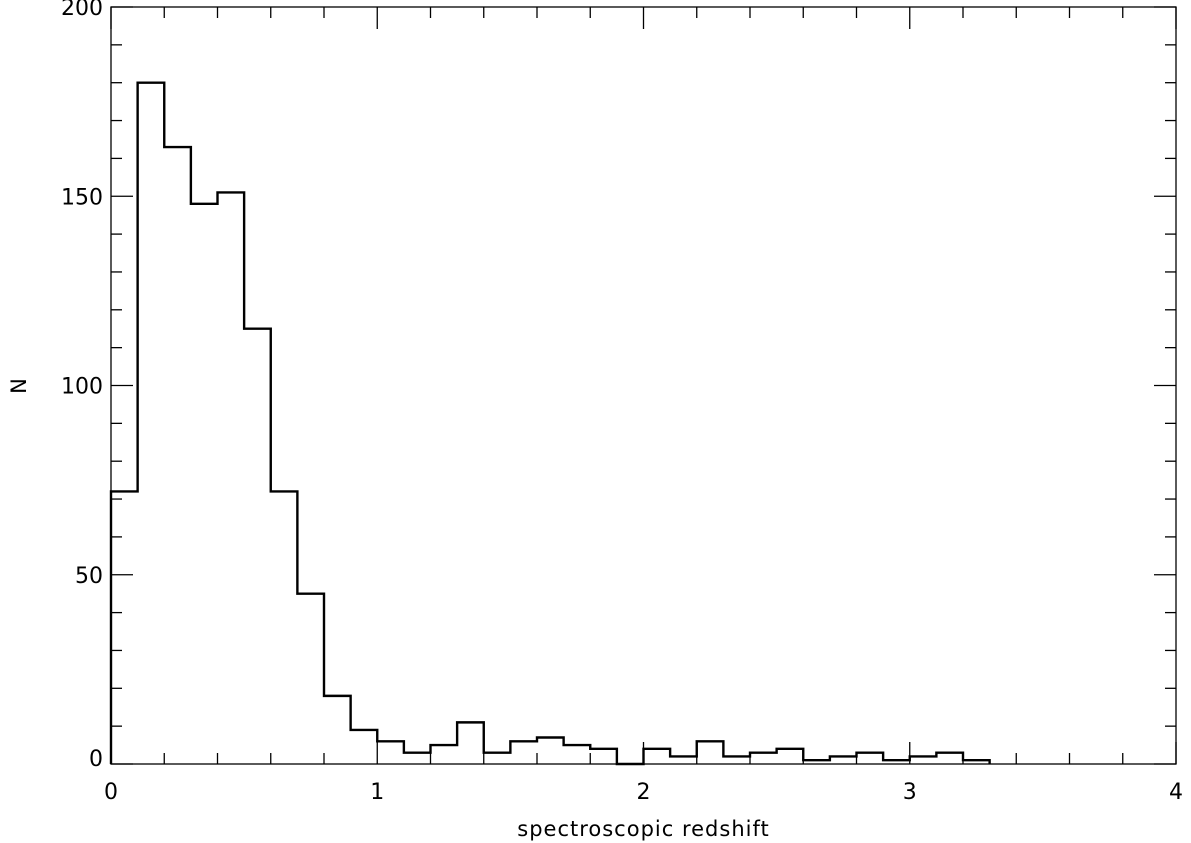  What do you see at coordinates (1176, 792) in the screenshot?
I see `x-tick-label: 4` at bounding box center [1176, 792].